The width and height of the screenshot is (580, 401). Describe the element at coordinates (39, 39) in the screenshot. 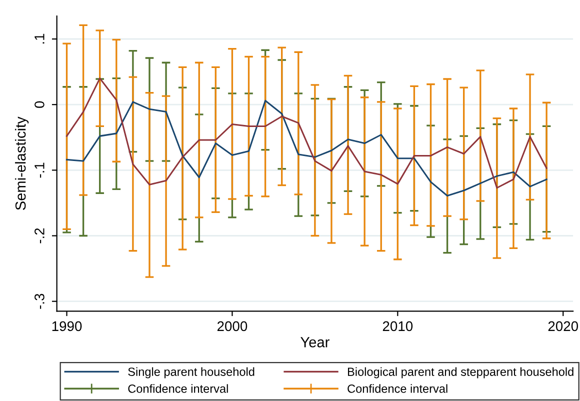

I see `y-tick-label: .1` at that location.